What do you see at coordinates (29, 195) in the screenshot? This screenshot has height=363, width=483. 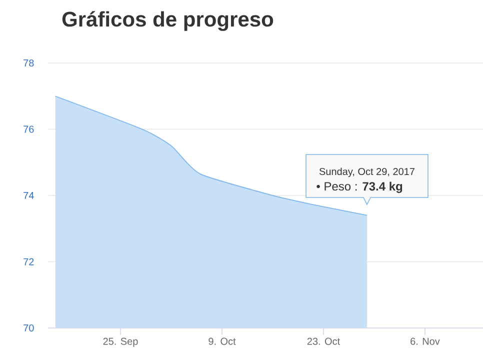 I see `y-tick-label: 74` at bounding box center [29, 195].